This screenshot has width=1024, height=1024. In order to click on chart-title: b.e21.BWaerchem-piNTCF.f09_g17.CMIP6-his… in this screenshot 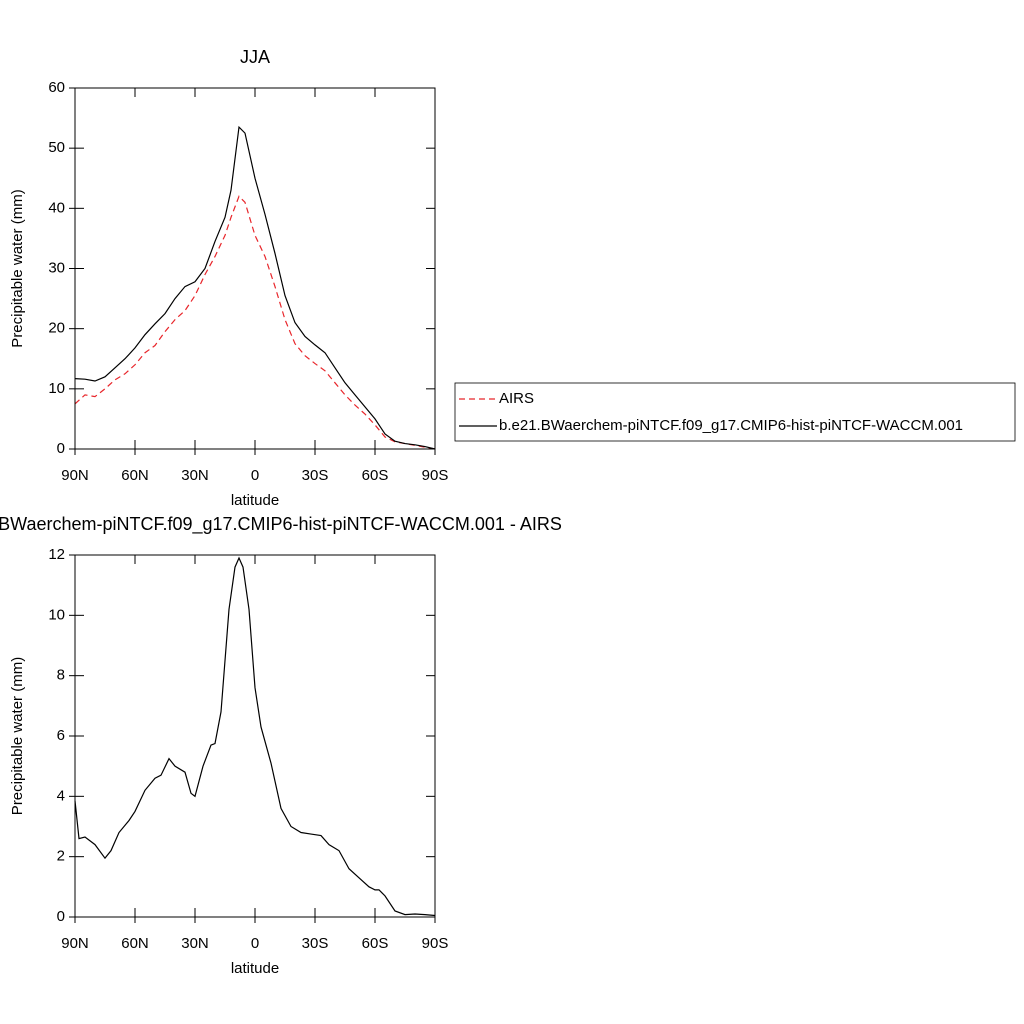, I will do `click(281, 524)`.